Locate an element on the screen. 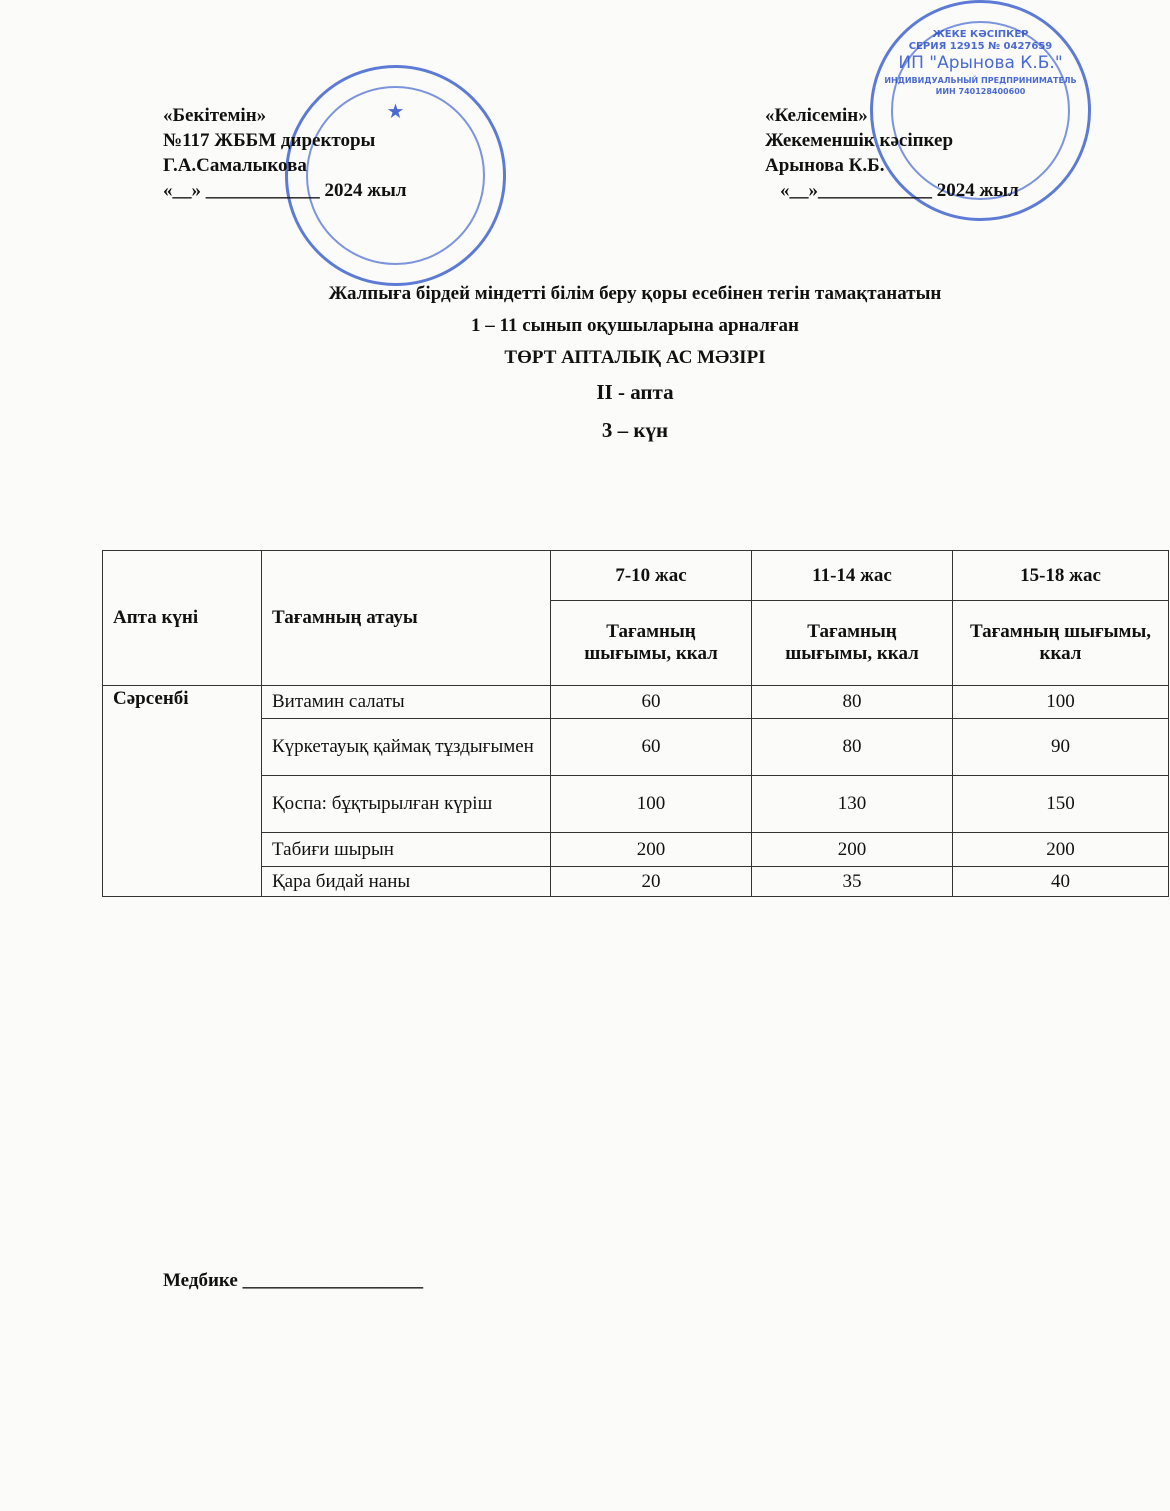 The image size is (1170, 1511). value-cell: 40 is located at coordinates (1060, 881).